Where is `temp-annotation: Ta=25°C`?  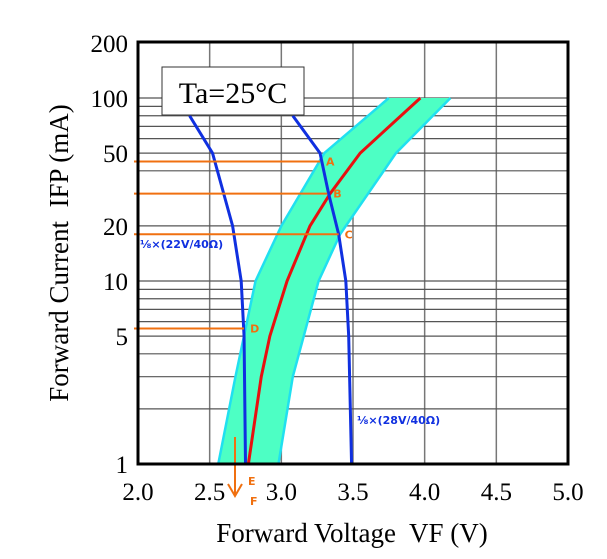
temp-annotation: Ta=25°C is located at coordinates (233, 93).